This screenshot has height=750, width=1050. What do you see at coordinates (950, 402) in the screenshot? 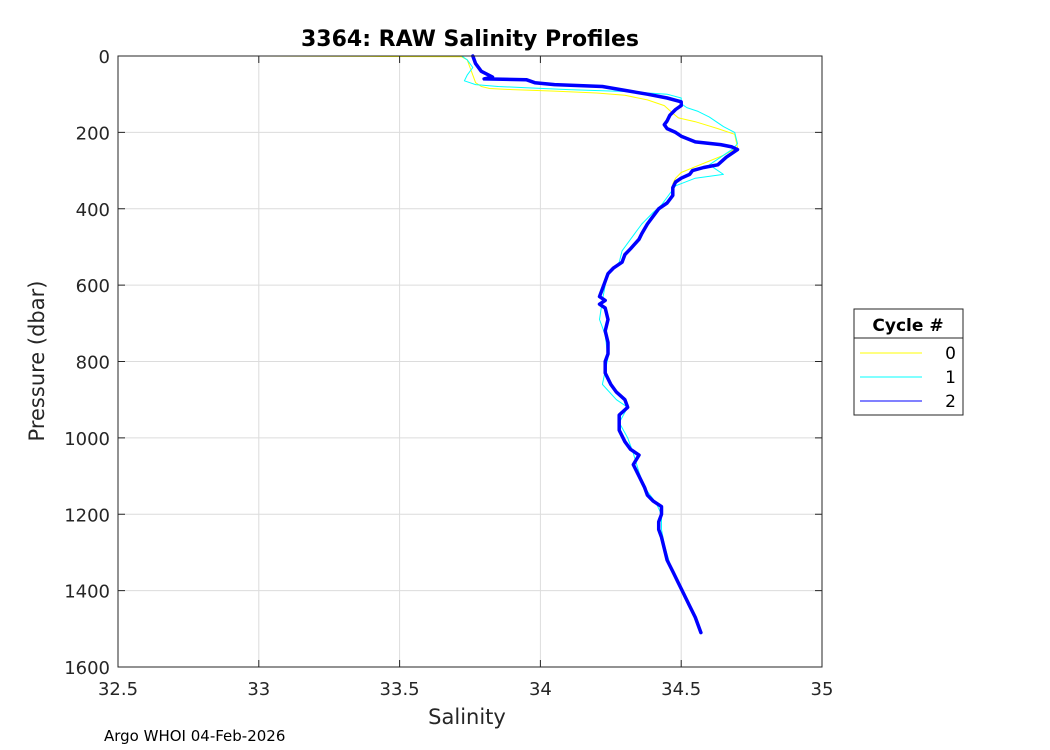
I see `legend-label-cycle-2: 2` at bounding box center [950, 402].